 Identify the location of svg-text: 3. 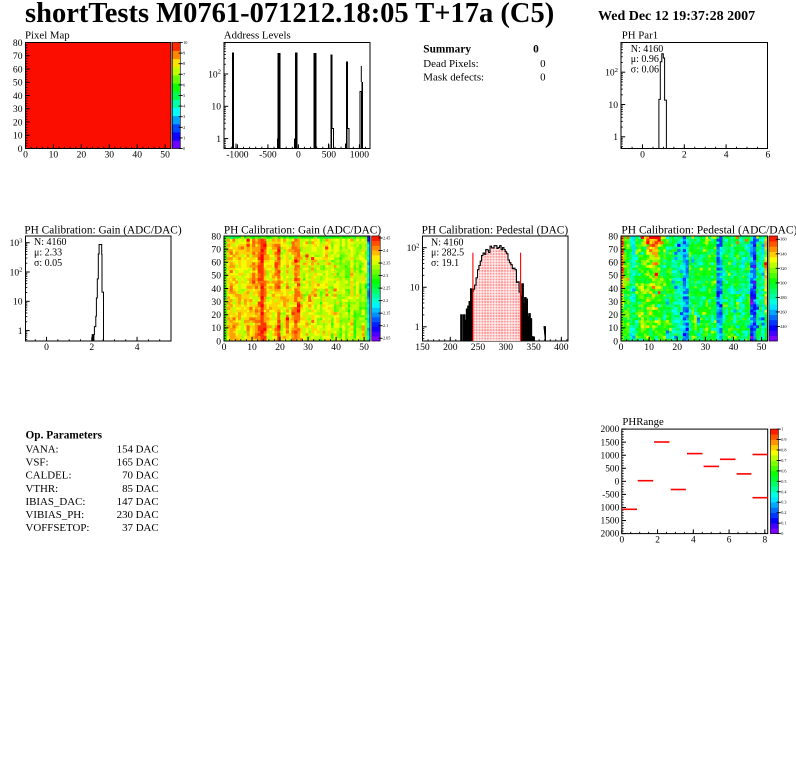
(184, 116).